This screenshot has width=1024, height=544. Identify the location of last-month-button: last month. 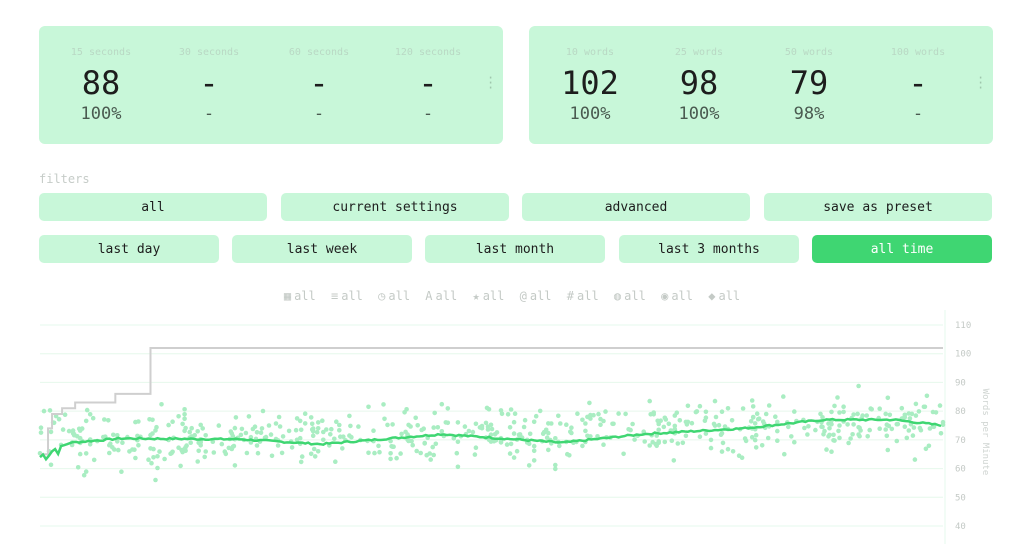
(515, 249).